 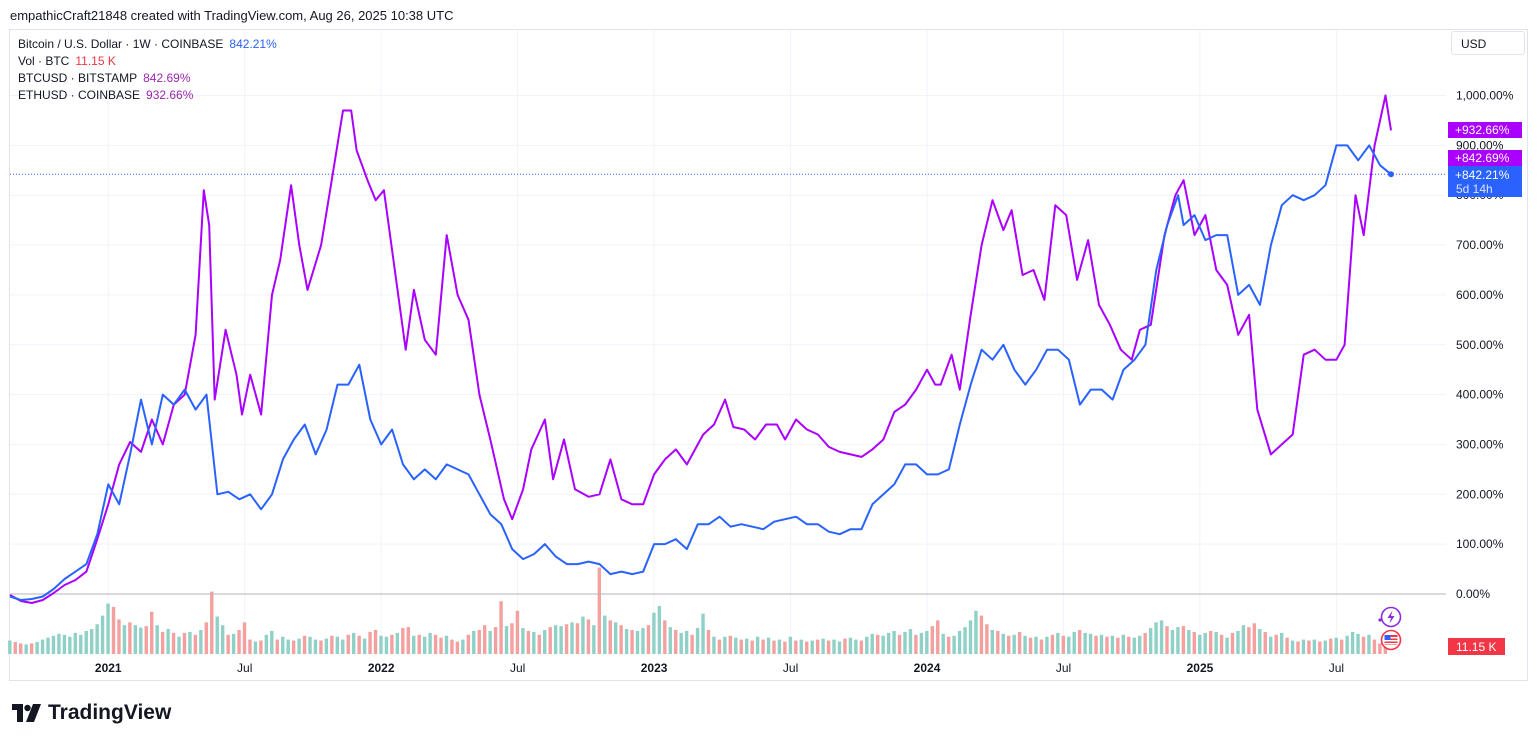 What do you see at coordinates (1480, 444) in the screenshot?
I see `y-tick-label: 300.00%` at bounding box center [1480, 444].